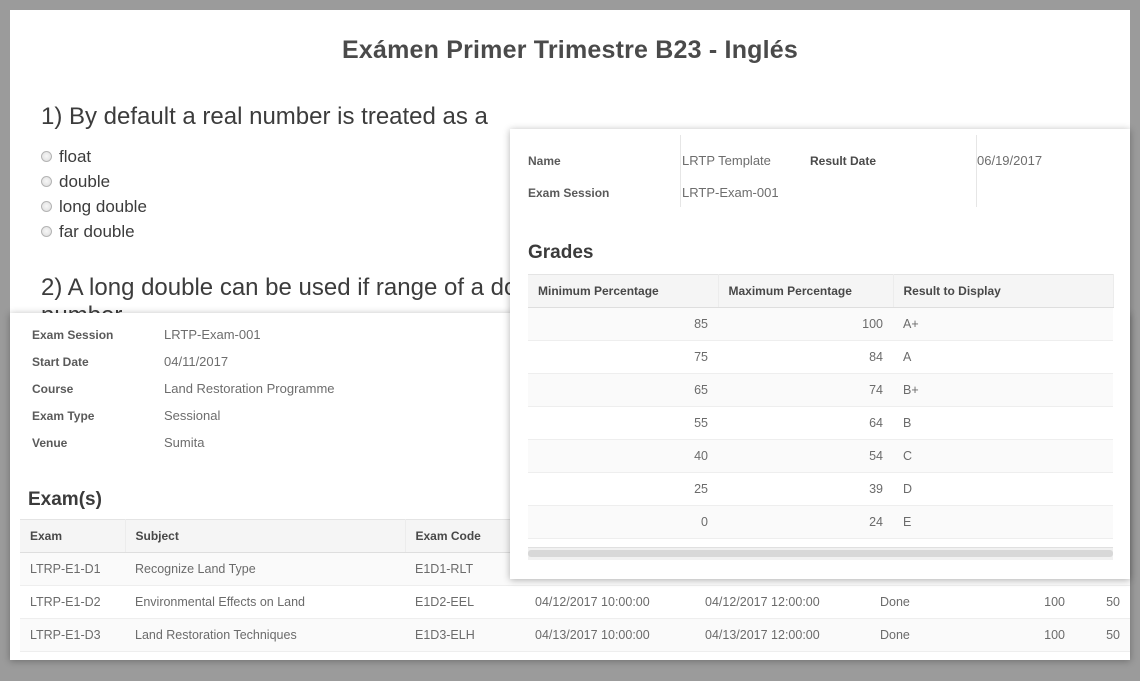 The width and height of the screenshot is (1140, 681). Describe the element at coordinates (610, 635) in the screenshot. I see `cell-start-date: 04/13/2017 10:00:00` at that location.